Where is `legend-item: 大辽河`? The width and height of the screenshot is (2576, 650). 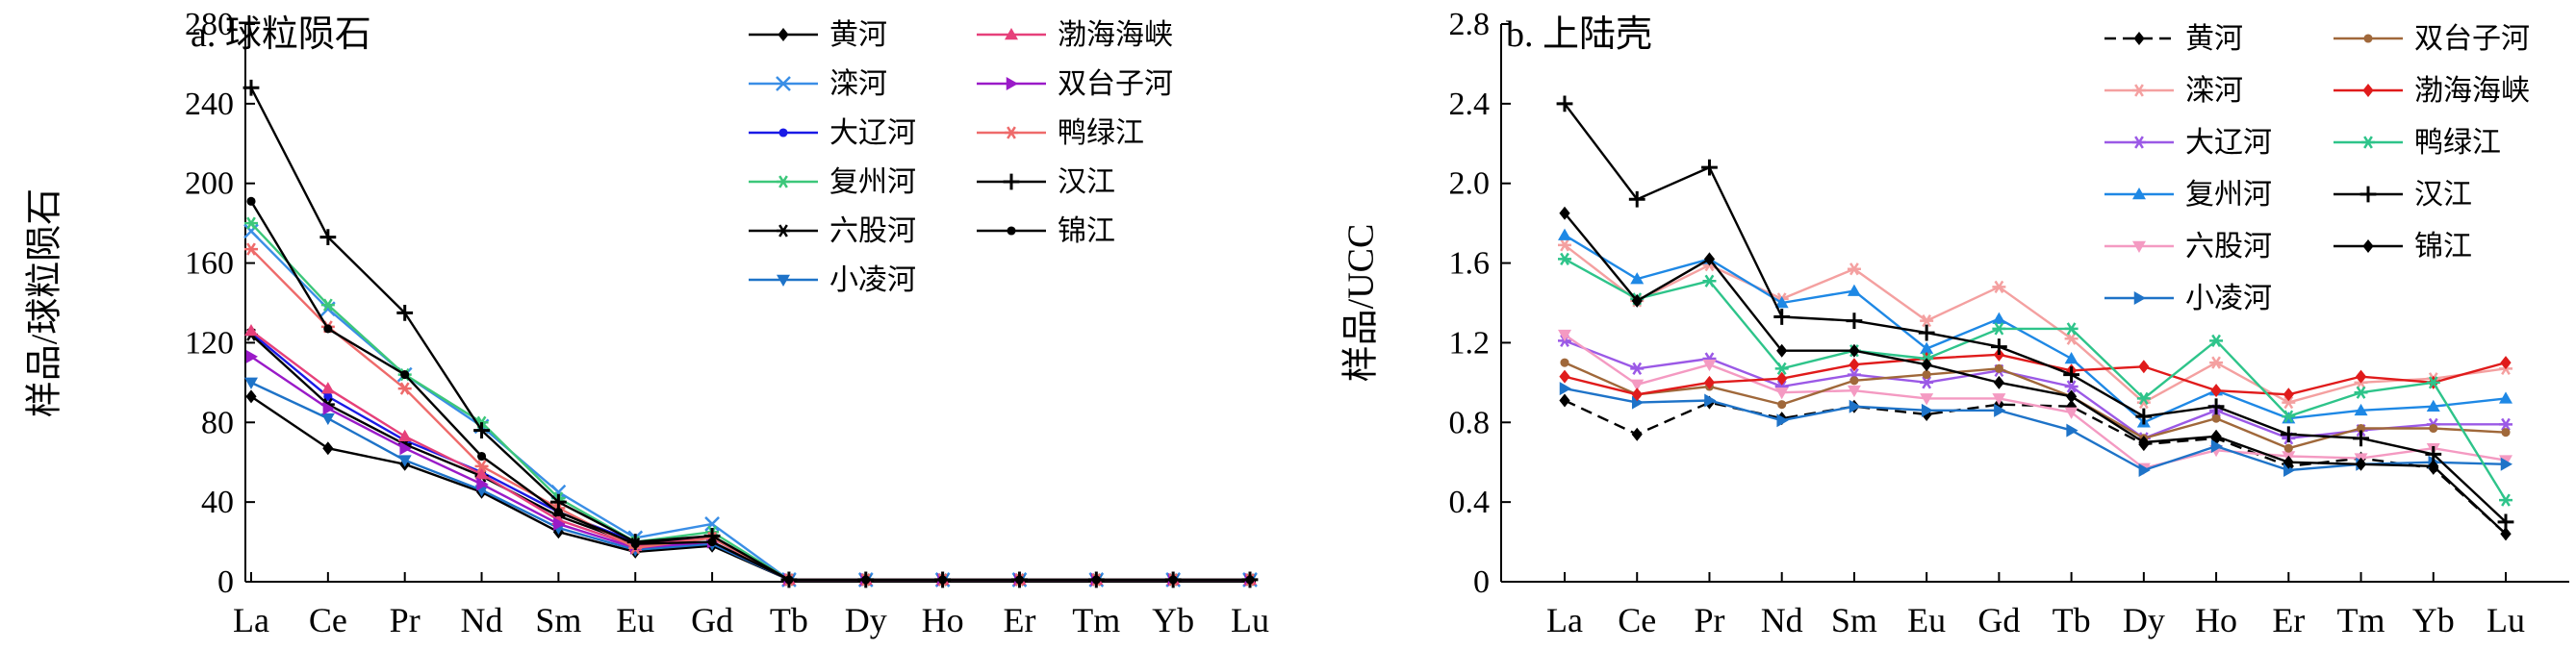
legend-item: 大辽河 is located at coordinates (832, 133).